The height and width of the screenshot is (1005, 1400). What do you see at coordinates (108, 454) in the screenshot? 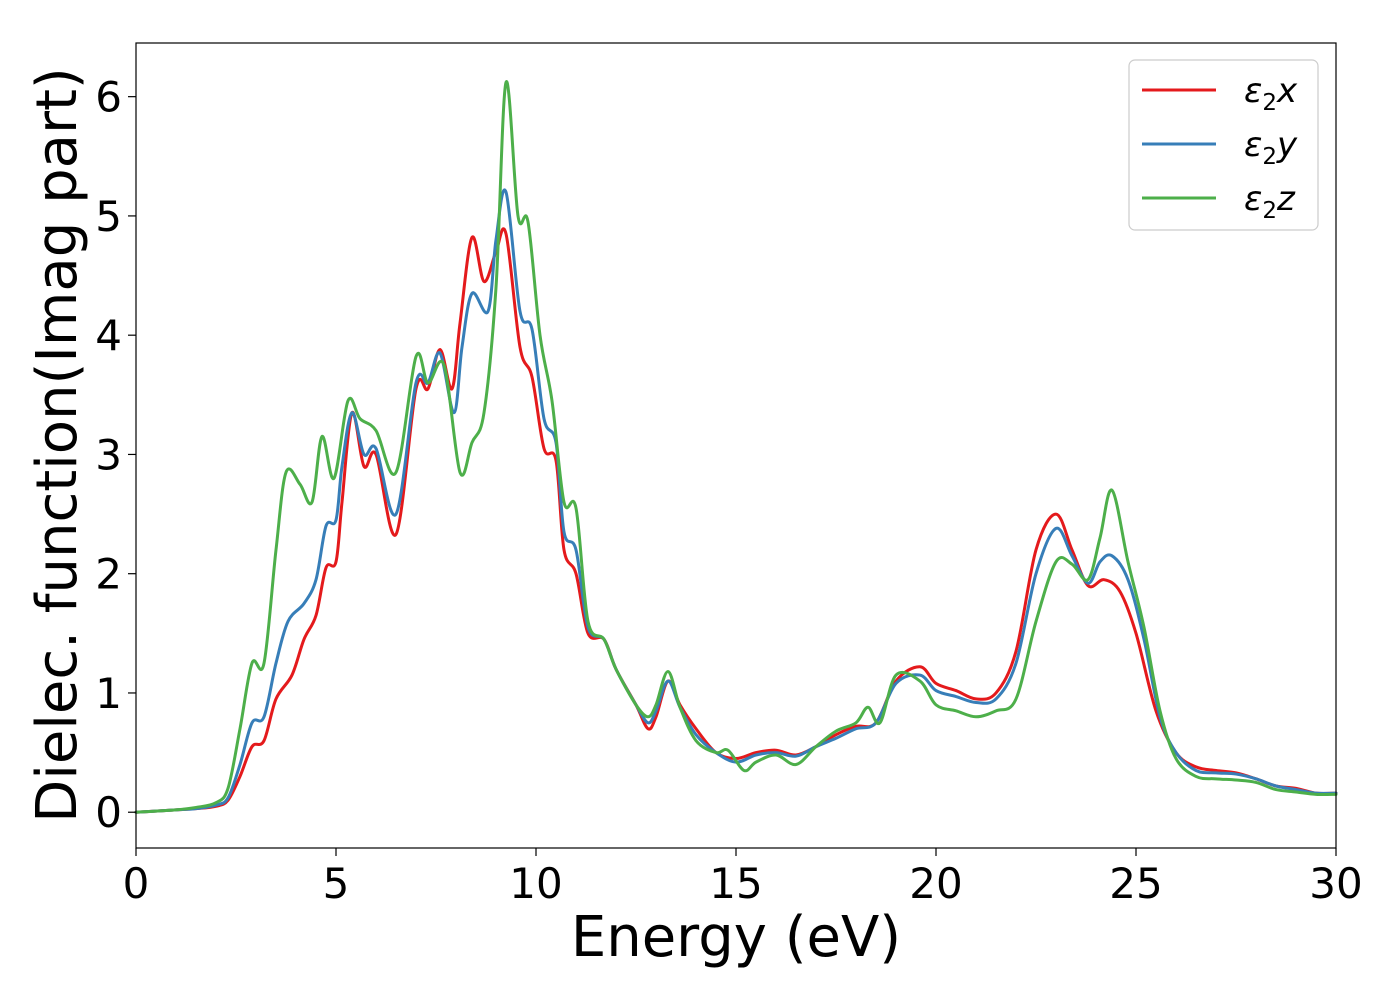
I see `y-tick-label: 3` at bounding box center [108, 454].